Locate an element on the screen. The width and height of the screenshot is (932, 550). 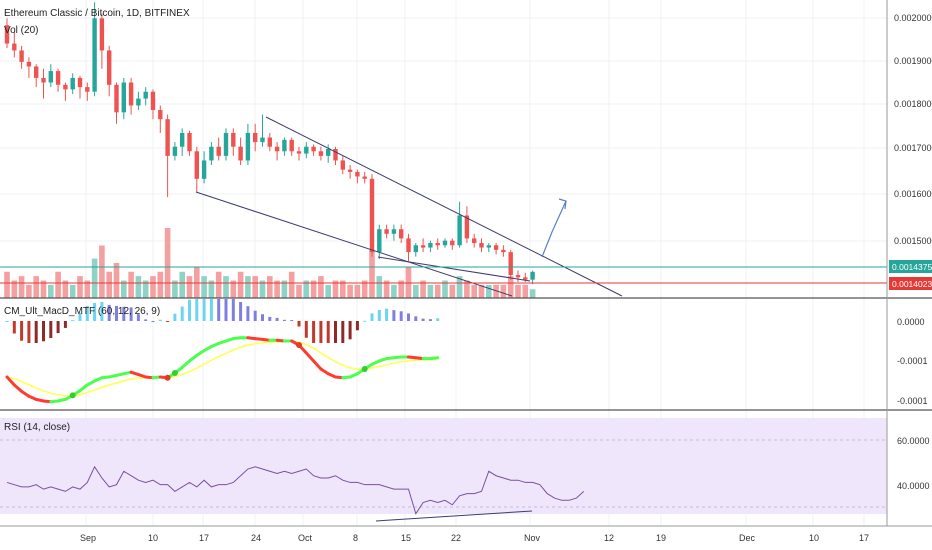
time-tick: Dec is located at coordinates (747, 538).